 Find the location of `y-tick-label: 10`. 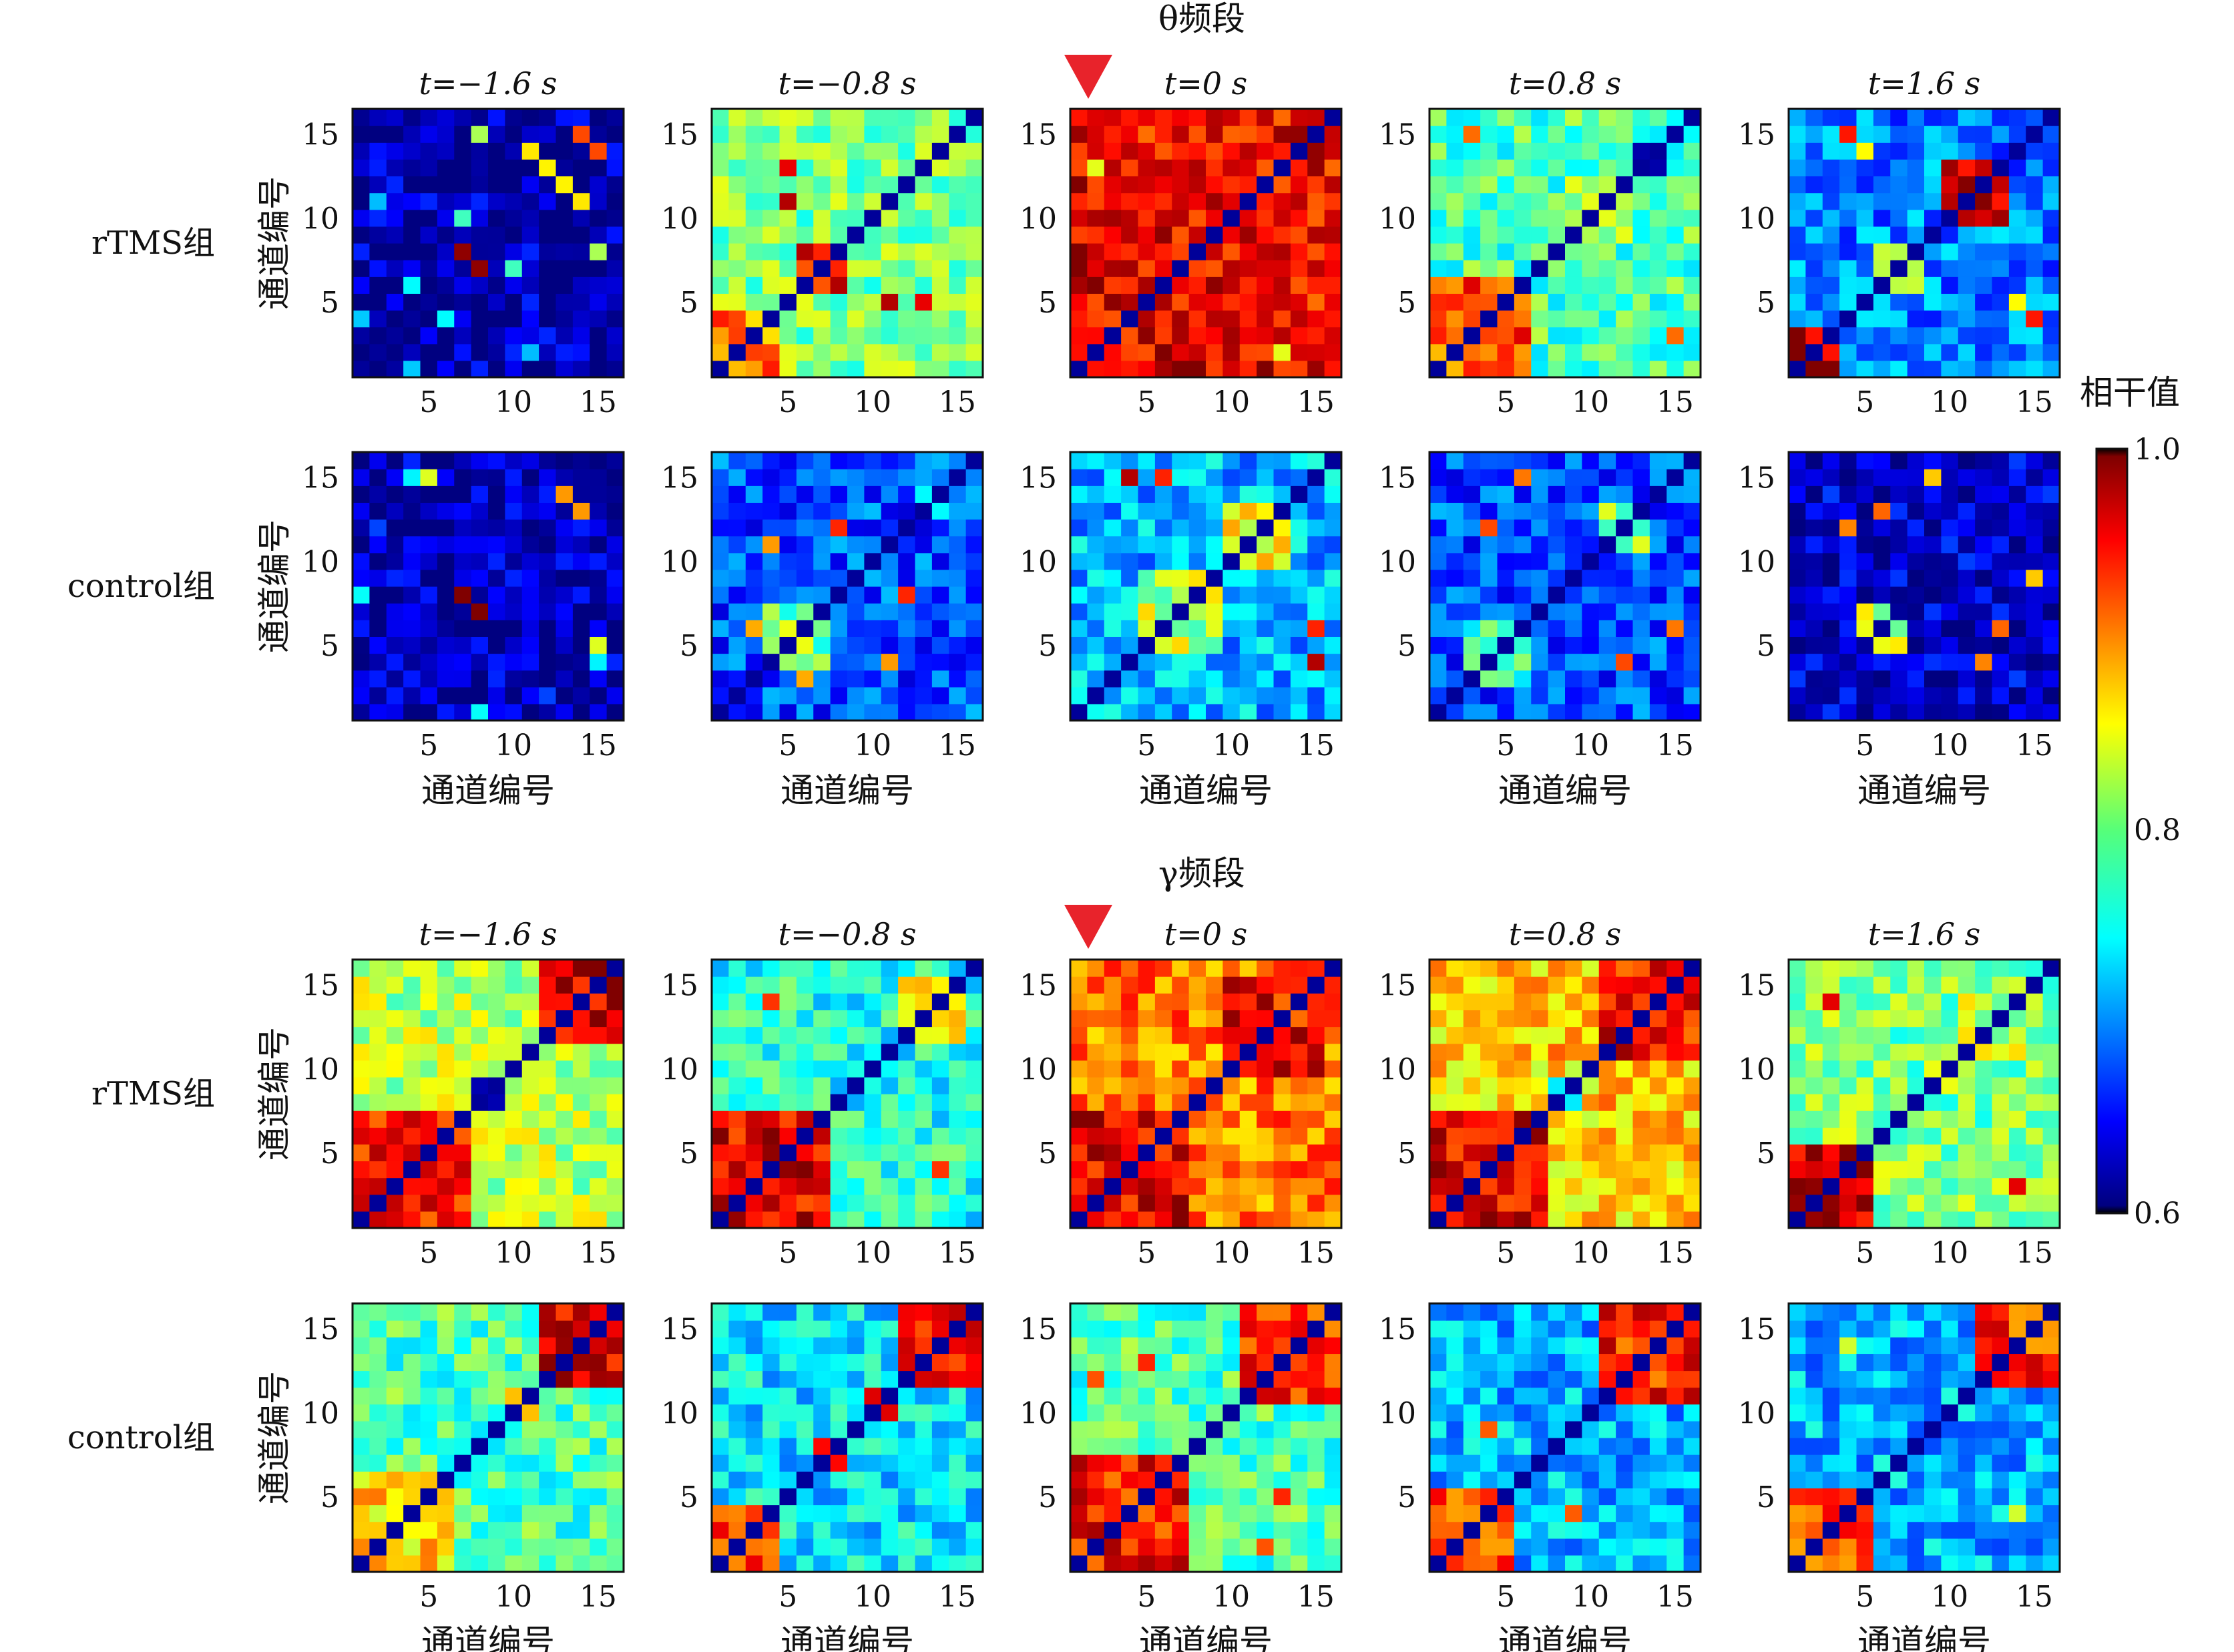

y-tick-label: 10 is located at coordinates (1038, 219).